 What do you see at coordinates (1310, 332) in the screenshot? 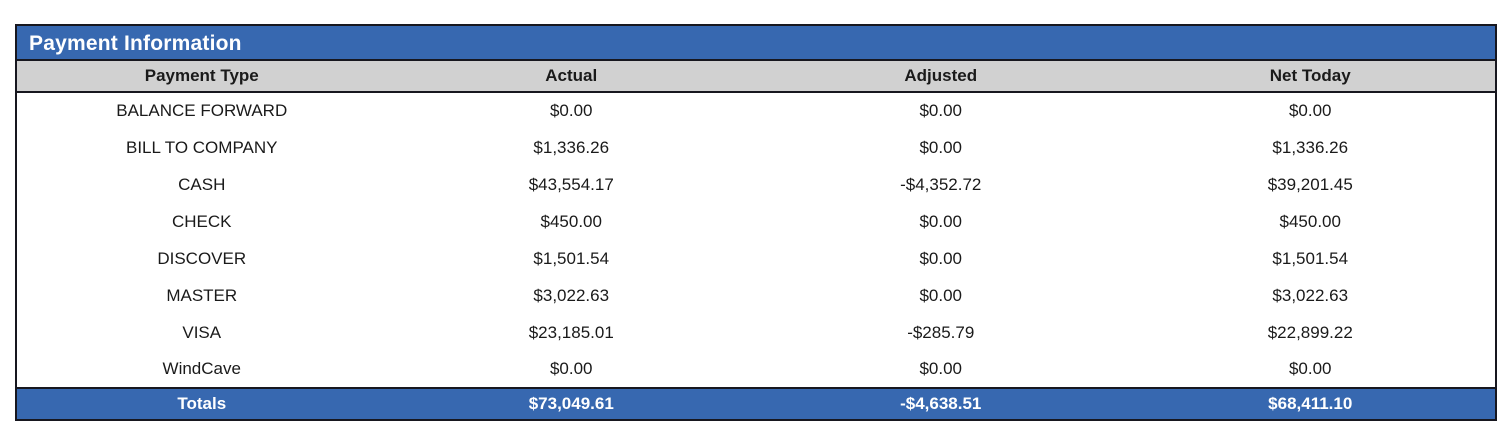
I see `cell-net-today: $22,899.22` at bounding box center [1310, 332].